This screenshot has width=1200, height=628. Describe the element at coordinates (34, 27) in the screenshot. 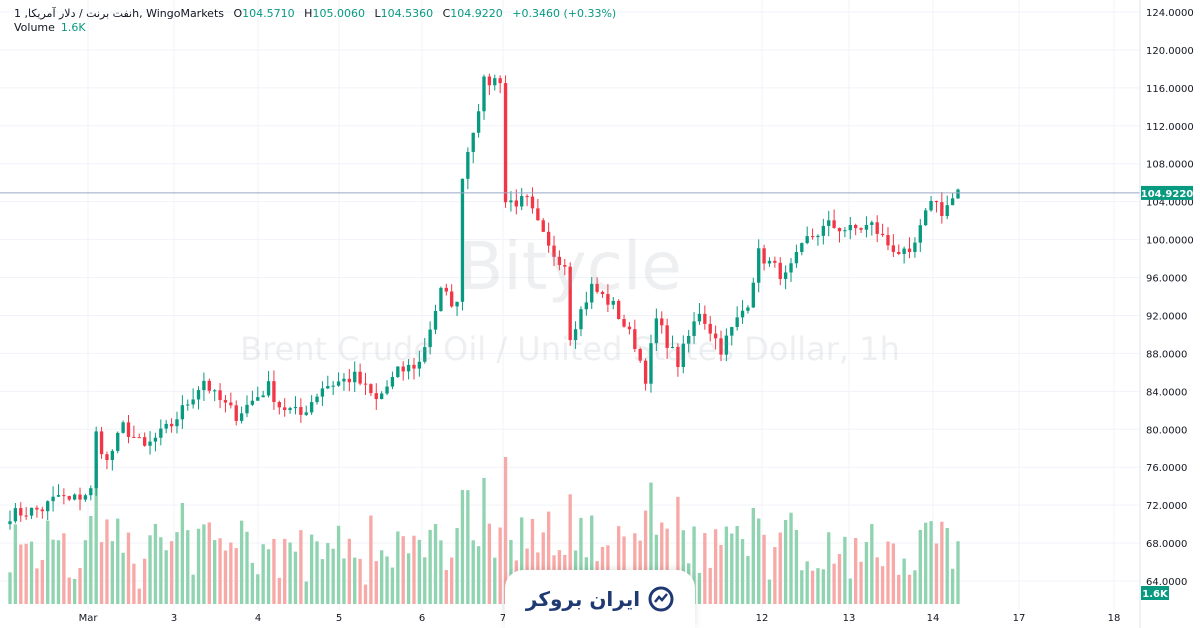

I see `volume-label: Volume` at that location.